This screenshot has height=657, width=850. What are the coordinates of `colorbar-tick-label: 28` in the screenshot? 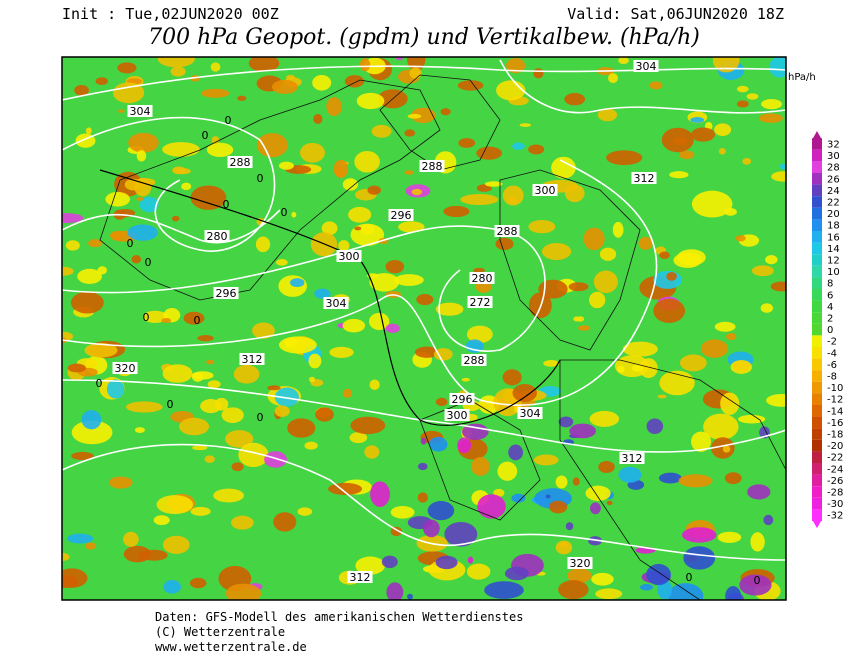 It's located at (833, 168).